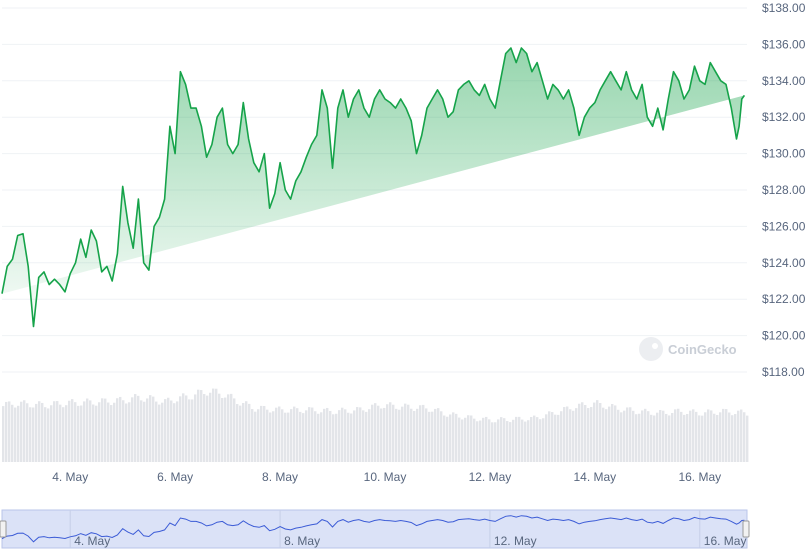  I want to click on navigator-window, so click(374, 529).